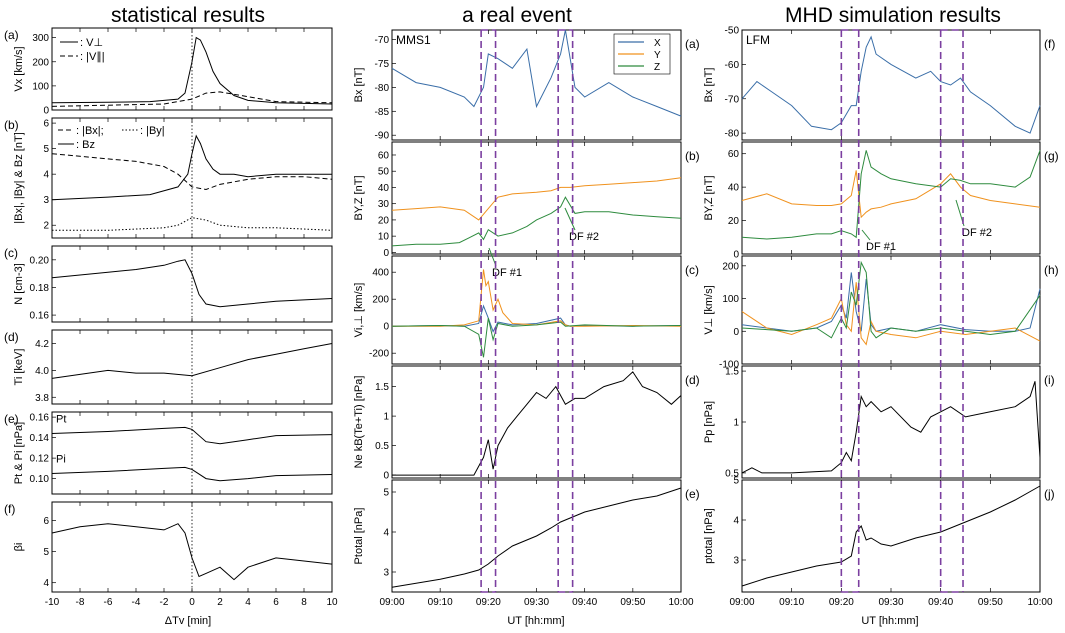 This screenshot has height=633, width=1065. What do you see at coordinates (42, 398) in the screenshot?
I see `y-tick-label: 3.8` at bounding box center [42, 398].